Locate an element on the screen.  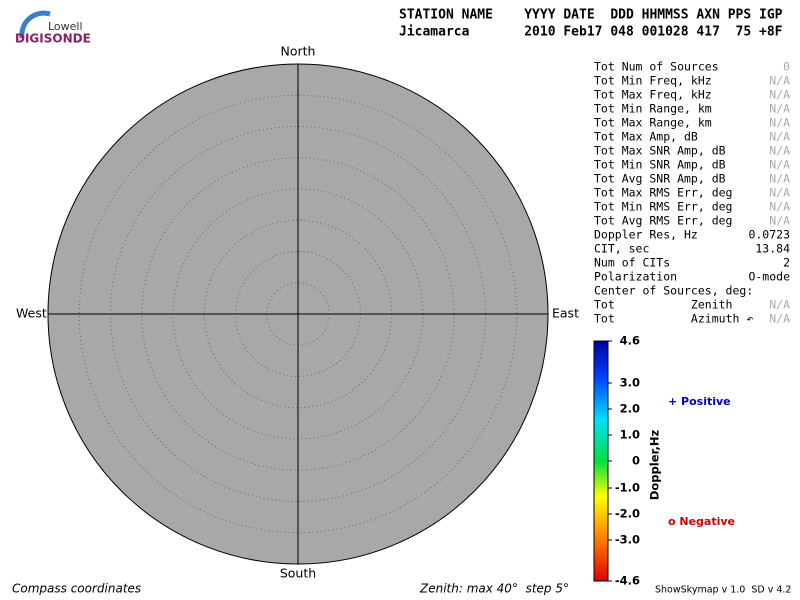
west-label: West is located at coordinates (31, 313).